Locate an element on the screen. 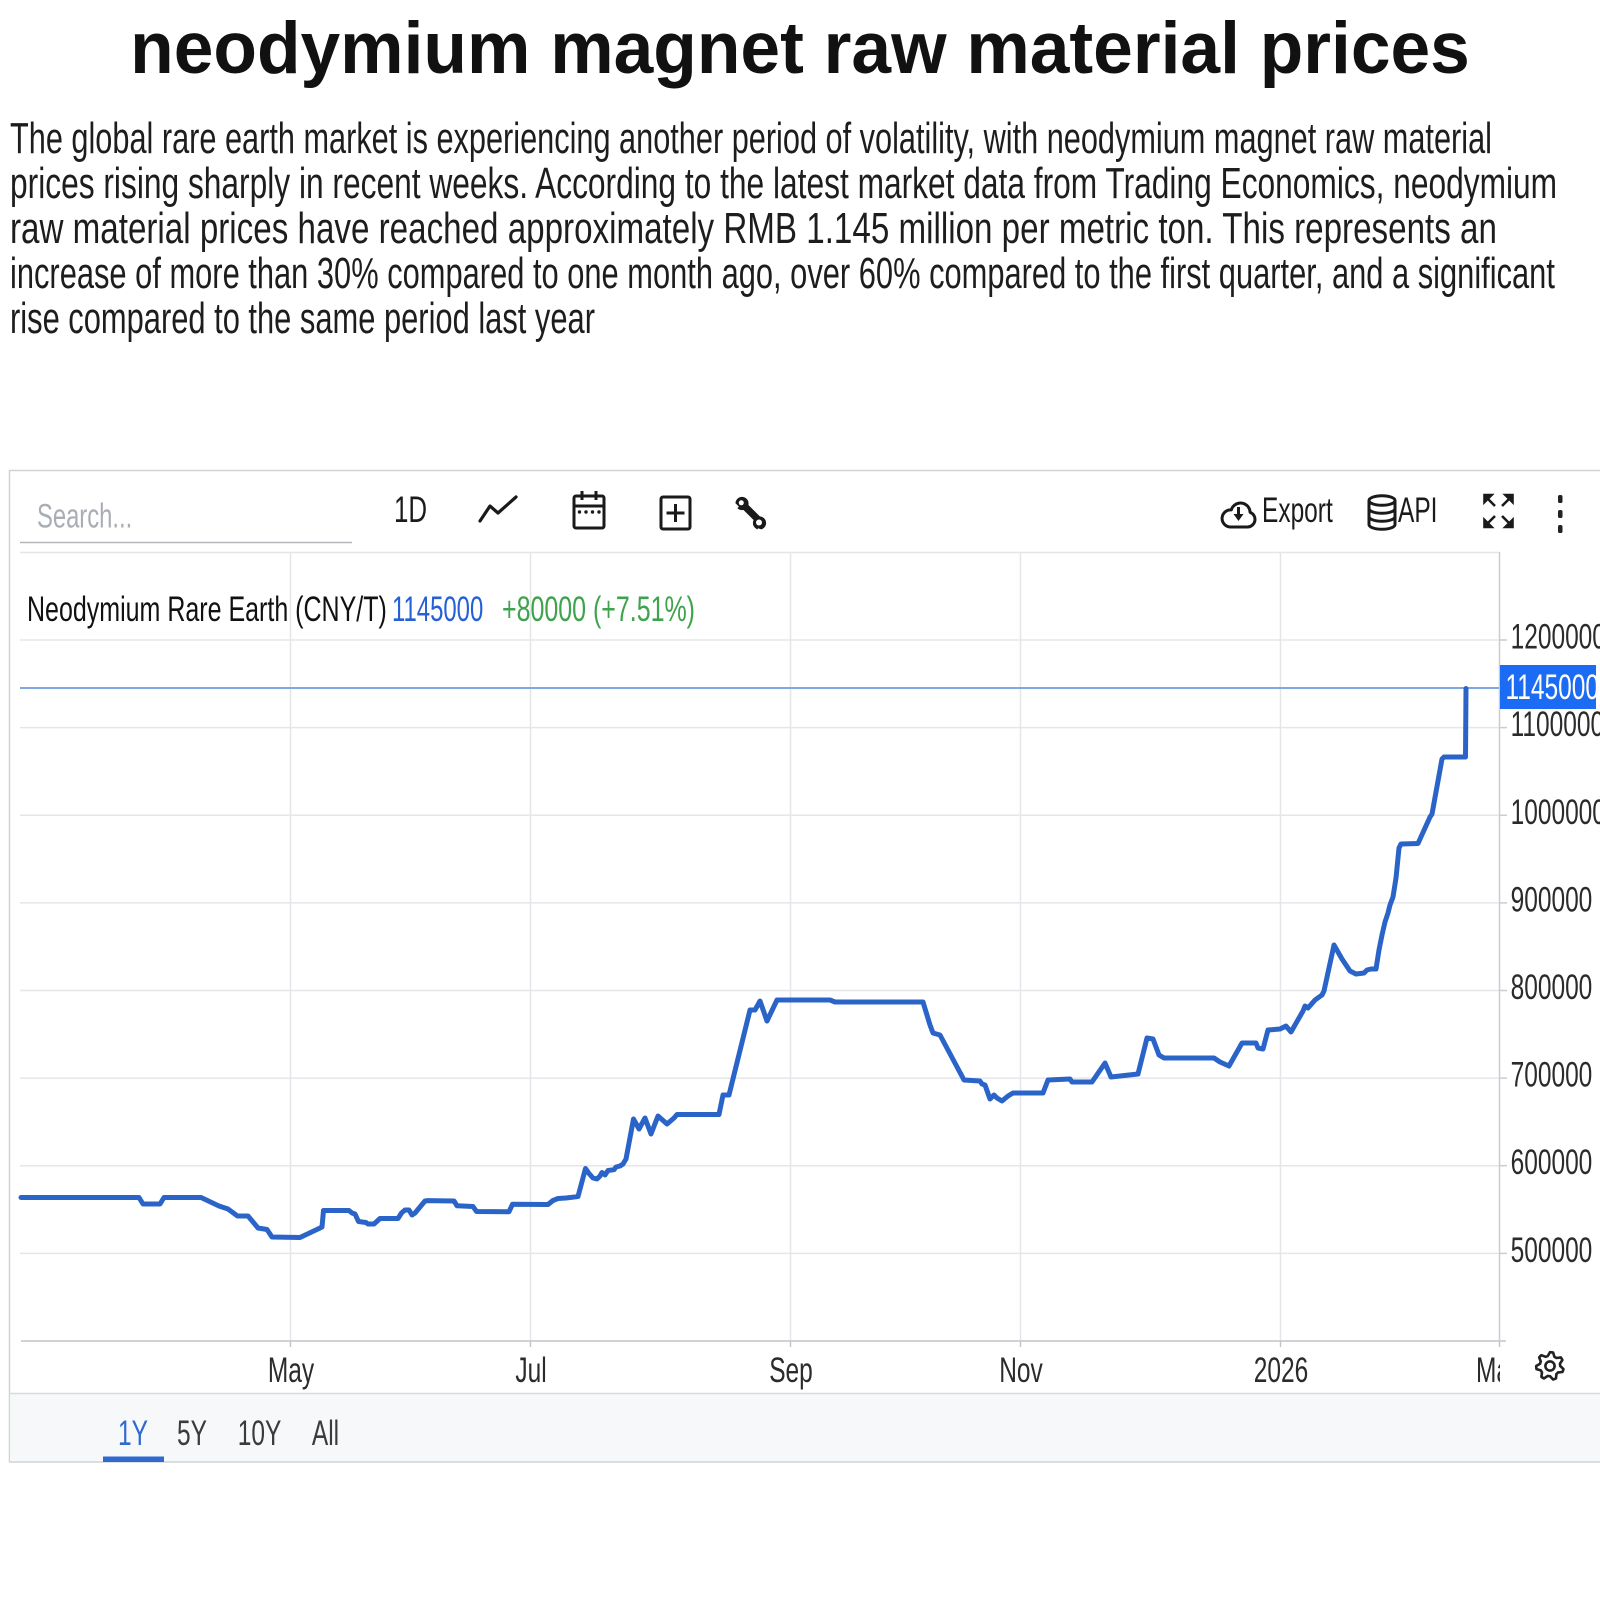 The image size is (1600, 1600). svg-text: 1Y is located at coordinates (133, 1434).